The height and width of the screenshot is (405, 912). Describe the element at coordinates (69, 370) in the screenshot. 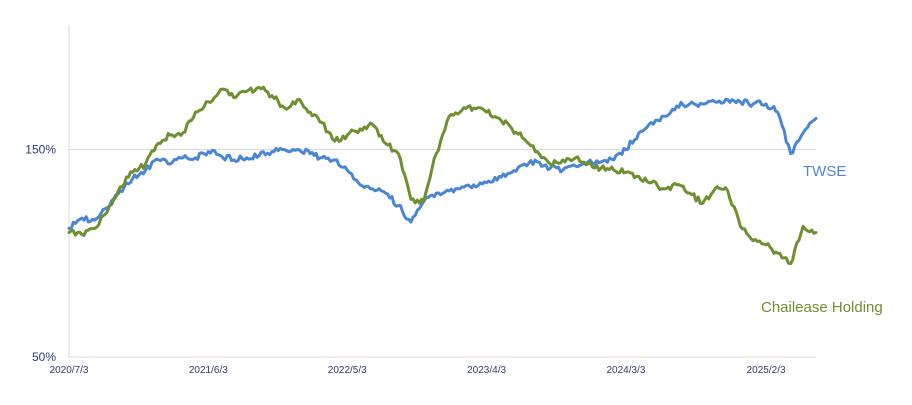

I see `x-tick-label: 2020/7/3` at that location.